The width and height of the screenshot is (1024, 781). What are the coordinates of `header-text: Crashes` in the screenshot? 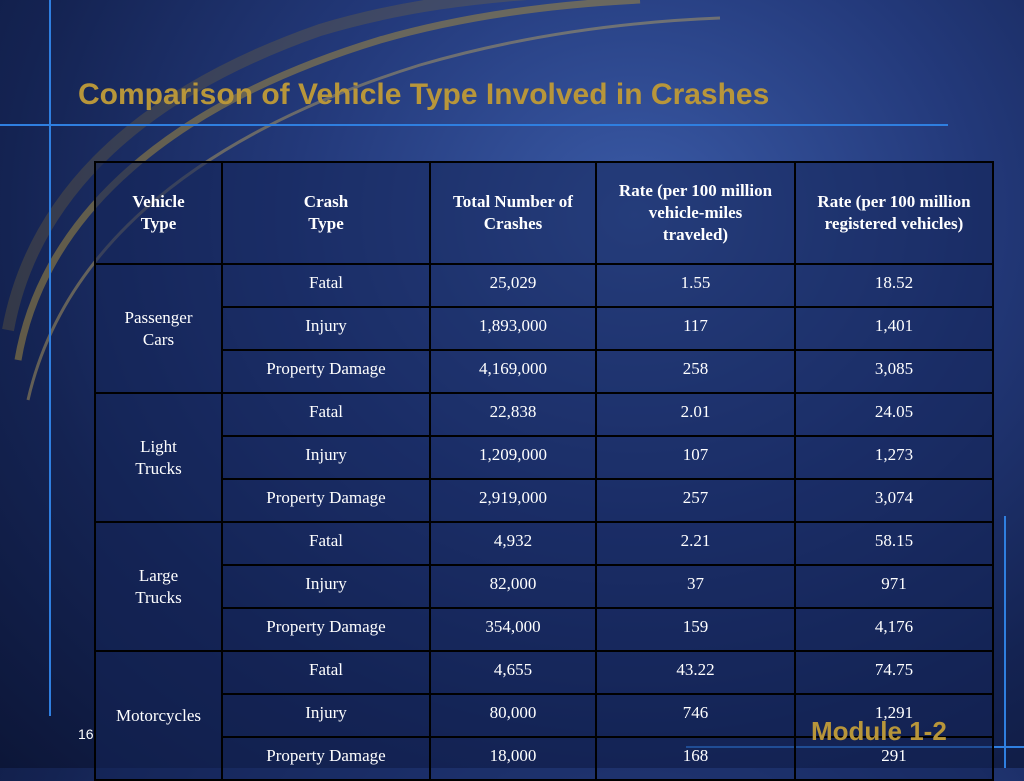 It's located at (513, 223).